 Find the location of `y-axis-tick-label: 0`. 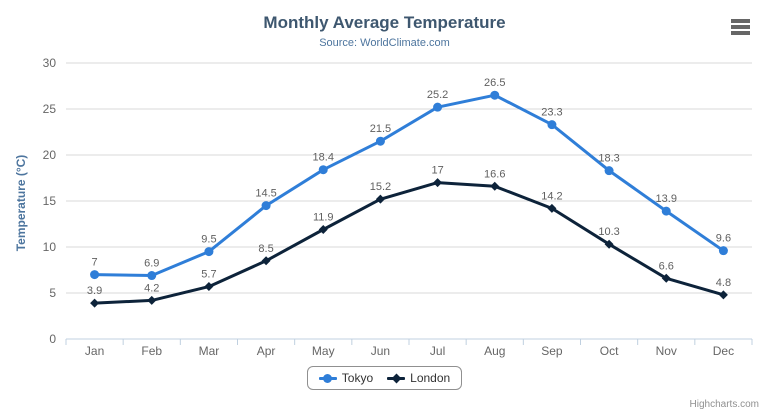

y-axis-tick-label: 0 is located at coordinates (52, 339).